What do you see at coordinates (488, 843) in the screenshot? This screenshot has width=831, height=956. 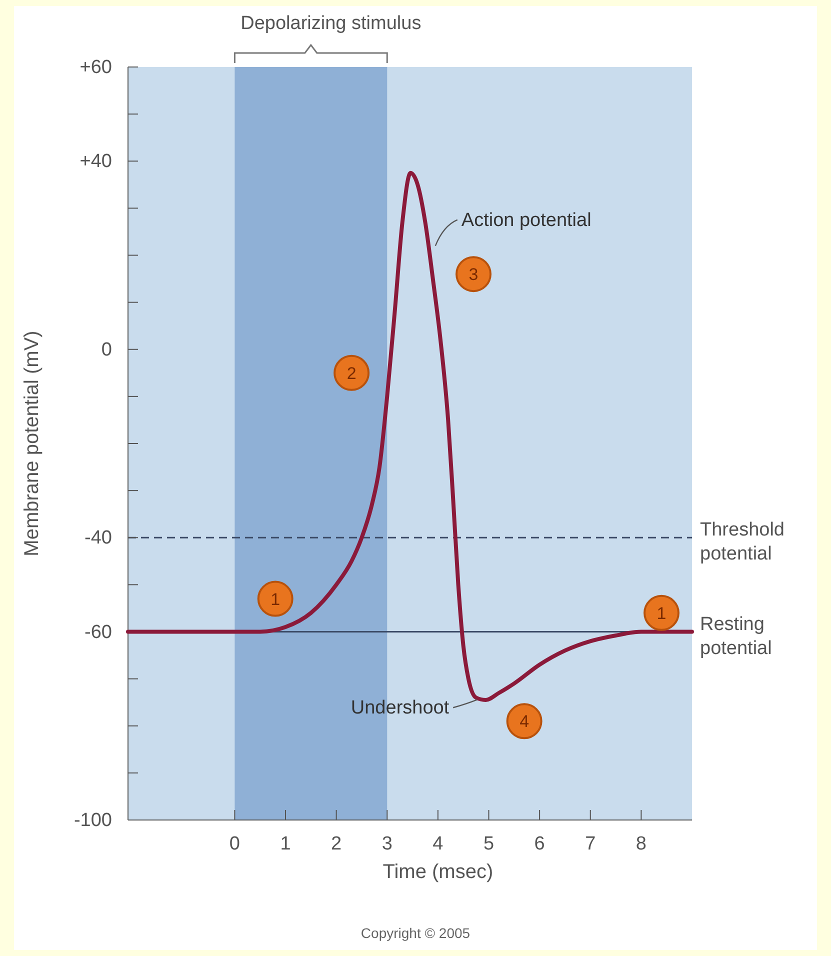 I see `x-tick-label: 5` at bounding box center [488, 843].